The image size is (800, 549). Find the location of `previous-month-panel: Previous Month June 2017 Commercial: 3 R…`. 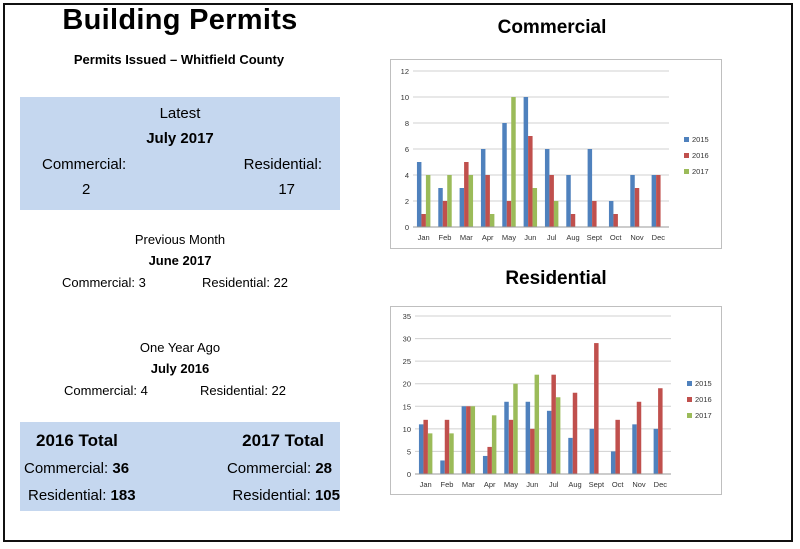

previous-month-panel: Previous Month June 2017 Commercial: 3 R… is located at coordinates (180, 263).